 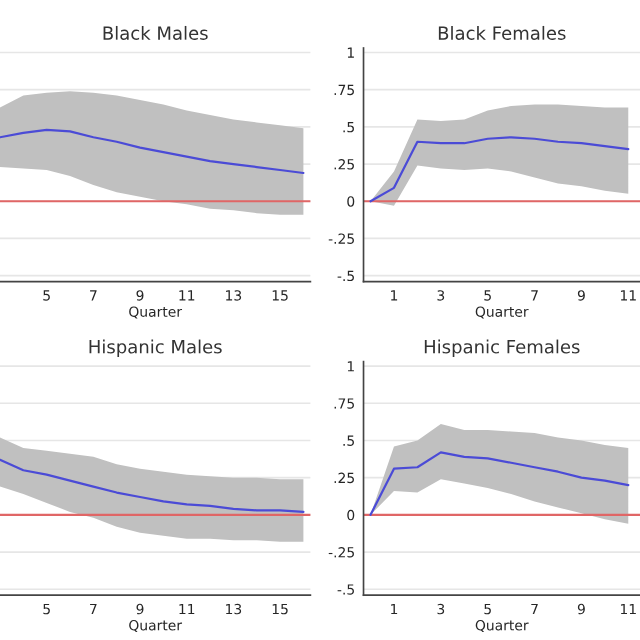 What do you see at coordinates (155, 348) in the screenshot?
I see `chart-title: Hispanic Males` at bounding box center [155, 348].